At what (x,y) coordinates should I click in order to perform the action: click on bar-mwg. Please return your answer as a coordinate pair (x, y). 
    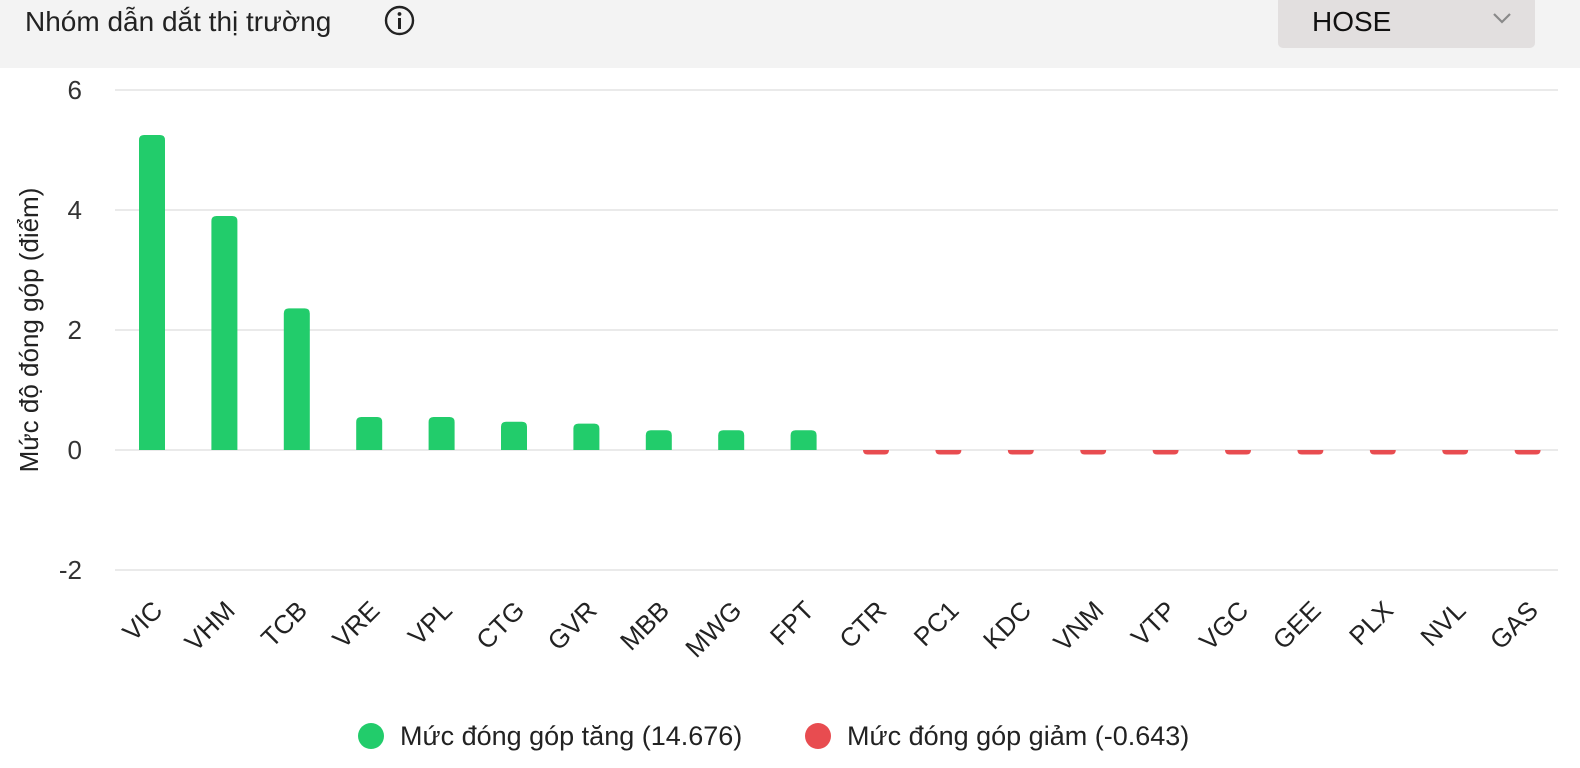
    Looking at the image, I should click on (731, 440).